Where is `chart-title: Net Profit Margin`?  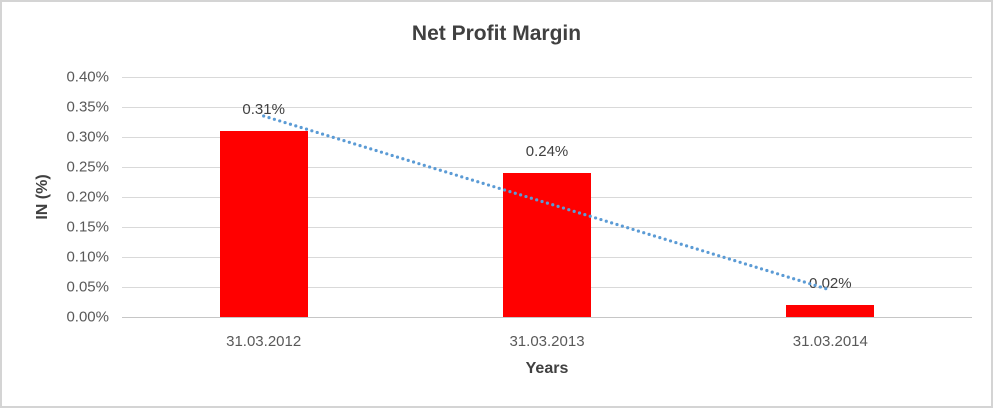
chart-title: Net Profit Margin is located at coordinates (496, 33).